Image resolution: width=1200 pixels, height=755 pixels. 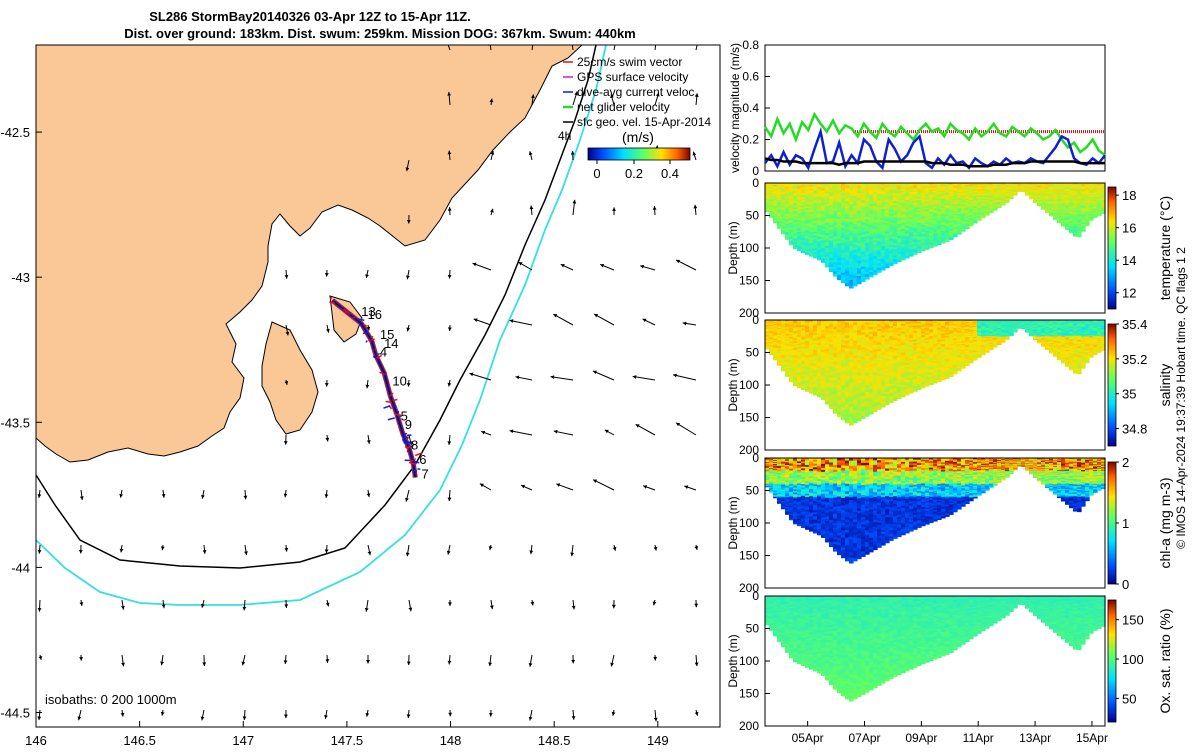 What do you see at coordinates (422, 459) in the screenshot?
I see `track-day-label: 6` at bounding box center [422, 459].